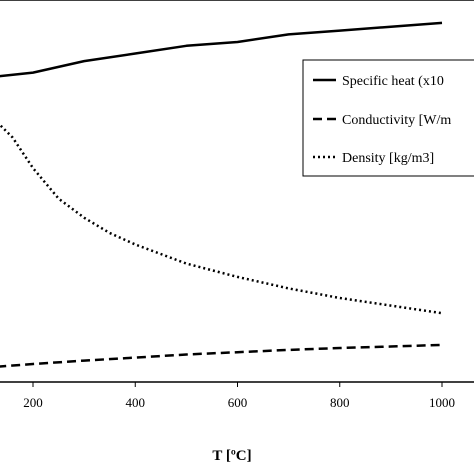 The height and width of the screenshot is (474, 474). What do you see at coordinates (388, 158) in the screenshot?
I see `legend-label-density: Density [kg/m3]` at bounding box center [388, 158].